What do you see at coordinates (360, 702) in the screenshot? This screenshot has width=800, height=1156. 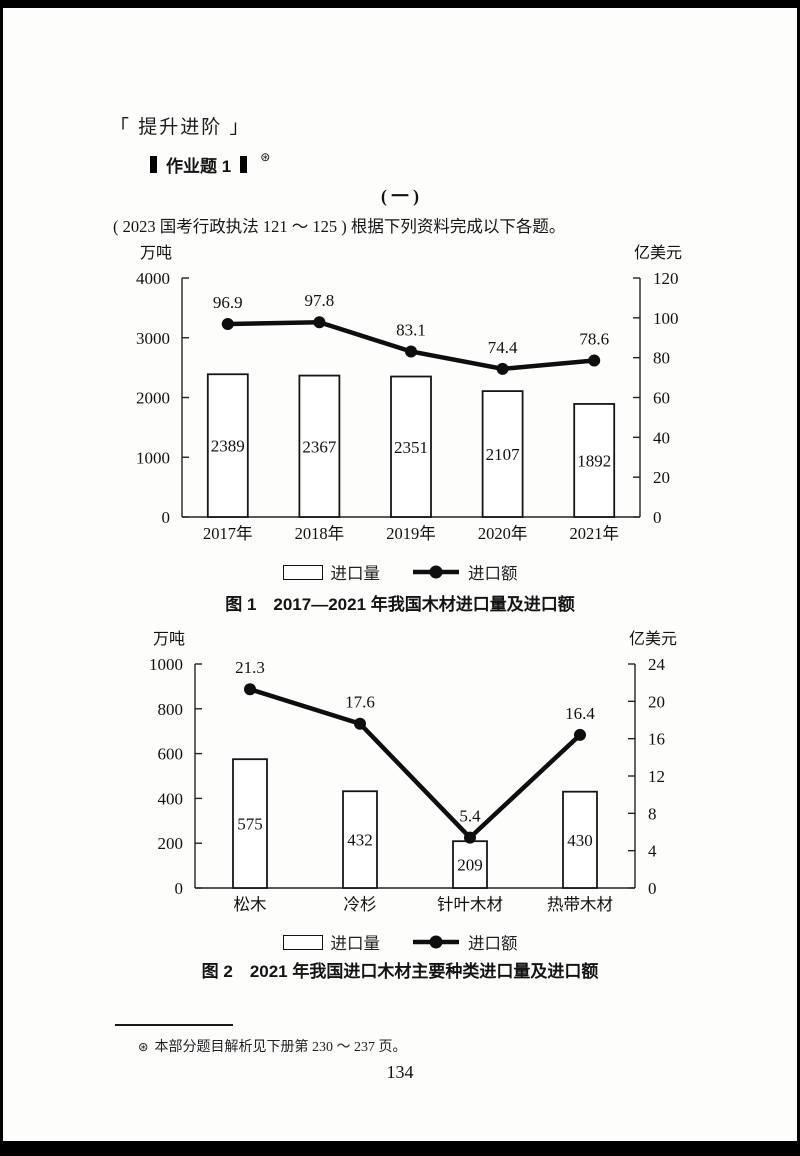 I see `svg-text: 17.6` at bounding box center [360, 702].